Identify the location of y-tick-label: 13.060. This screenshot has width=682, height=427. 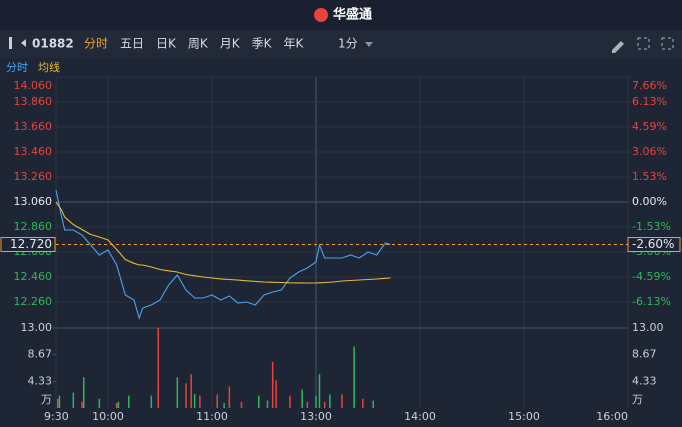
(33, 201).